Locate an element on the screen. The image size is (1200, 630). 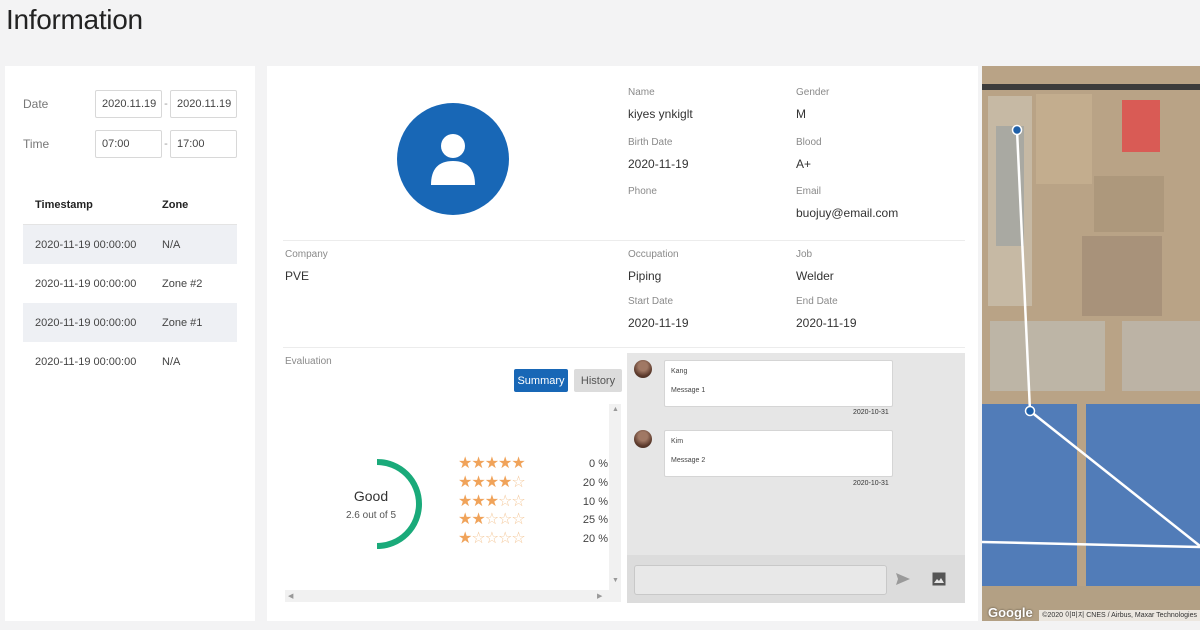
email-field: Email buojuy@email.com is located at coordinates (847, 203).